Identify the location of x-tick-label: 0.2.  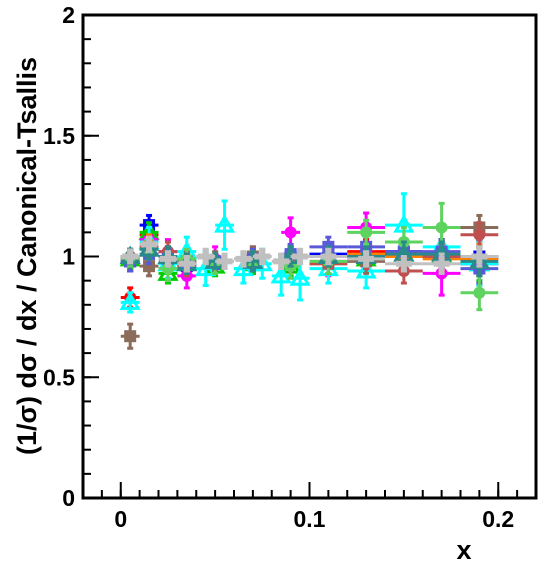
(498, 519).